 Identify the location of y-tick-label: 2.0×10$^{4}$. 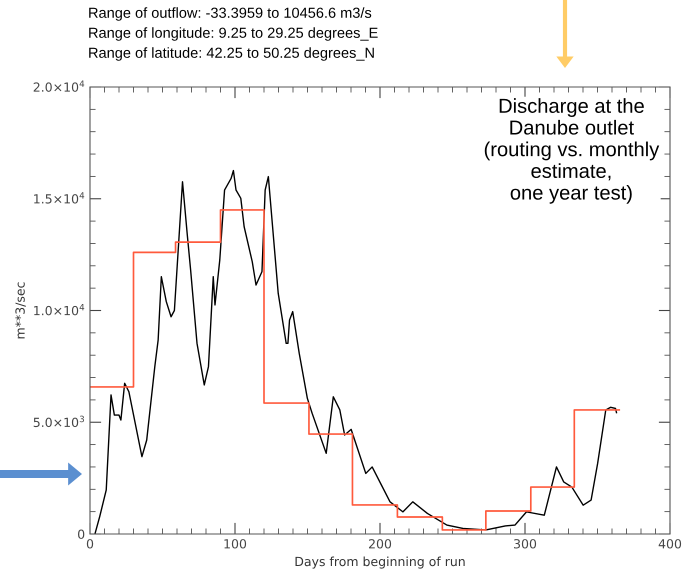
(59, 86).